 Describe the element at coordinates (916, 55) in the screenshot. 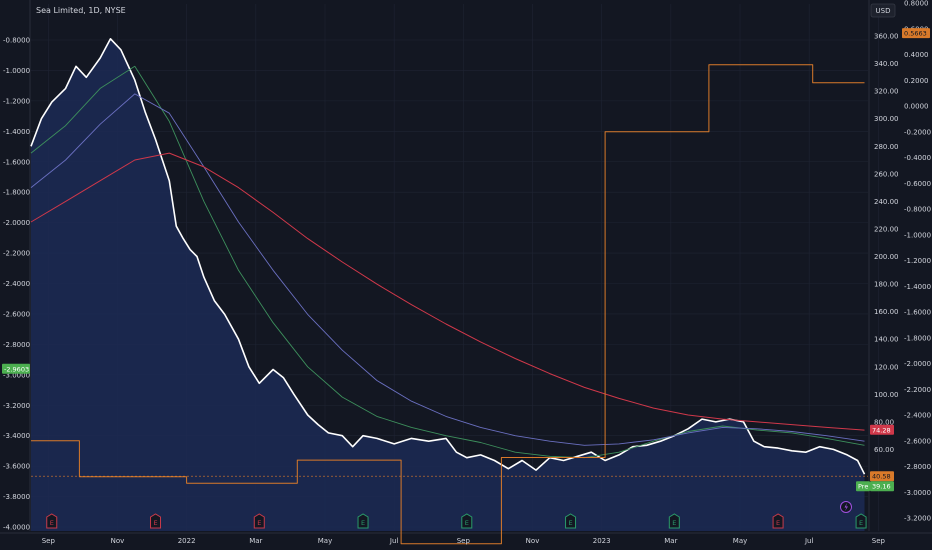

I see `right-tick-label: 0.4000` at that location.